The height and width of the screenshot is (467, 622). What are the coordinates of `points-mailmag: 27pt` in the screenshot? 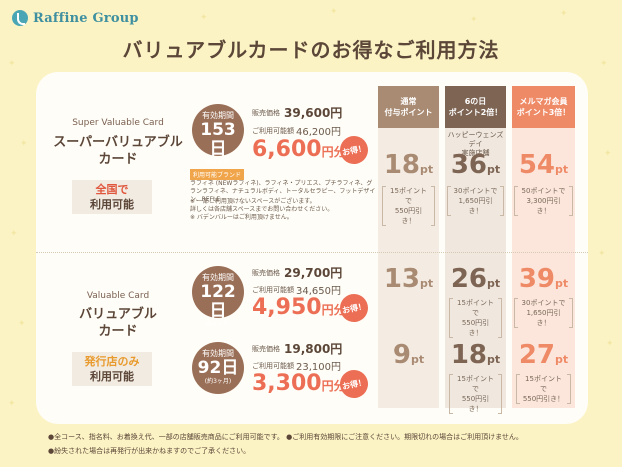 It's located at (543, 355).